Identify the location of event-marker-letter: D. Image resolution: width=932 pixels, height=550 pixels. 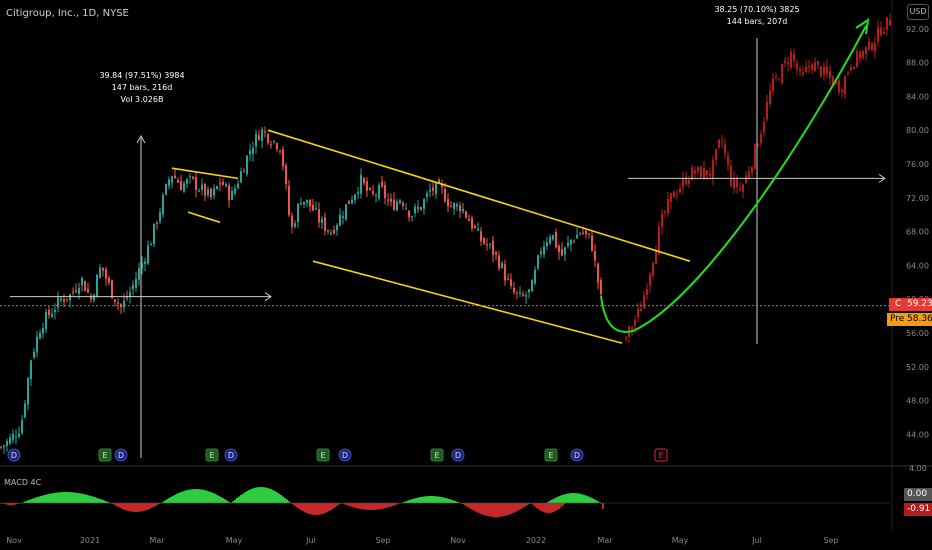
(121, 455).